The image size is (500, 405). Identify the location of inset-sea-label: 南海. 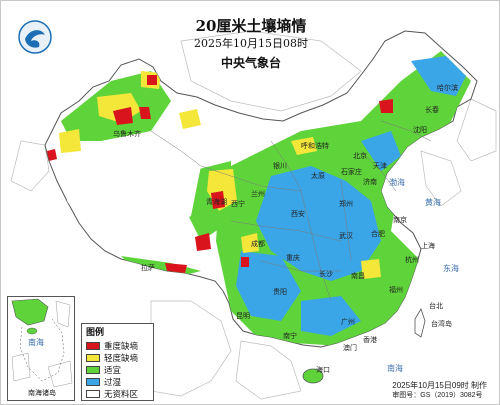
(36, 342).